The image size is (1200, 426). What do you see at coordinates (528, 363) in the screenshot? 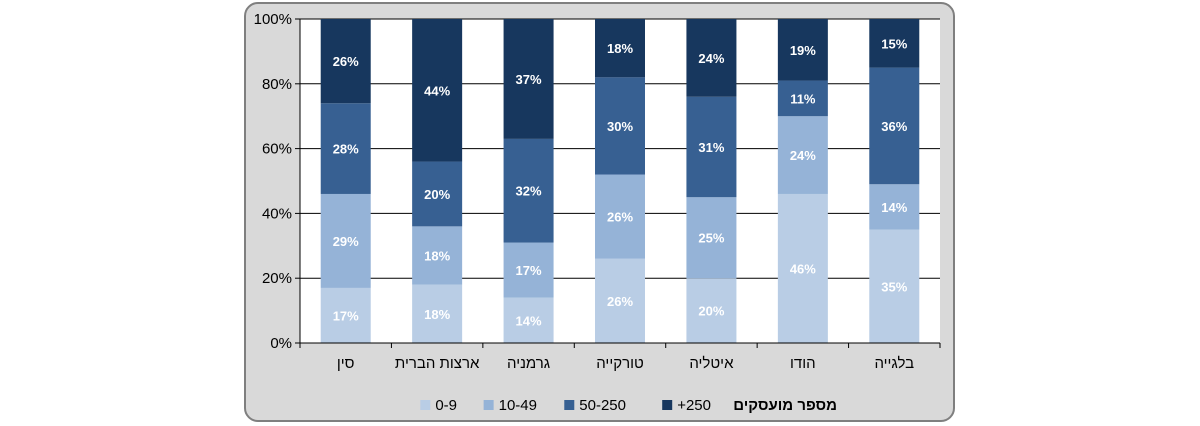
I see `x-tick-label: גרמניה` at bounding box center [528, 363].